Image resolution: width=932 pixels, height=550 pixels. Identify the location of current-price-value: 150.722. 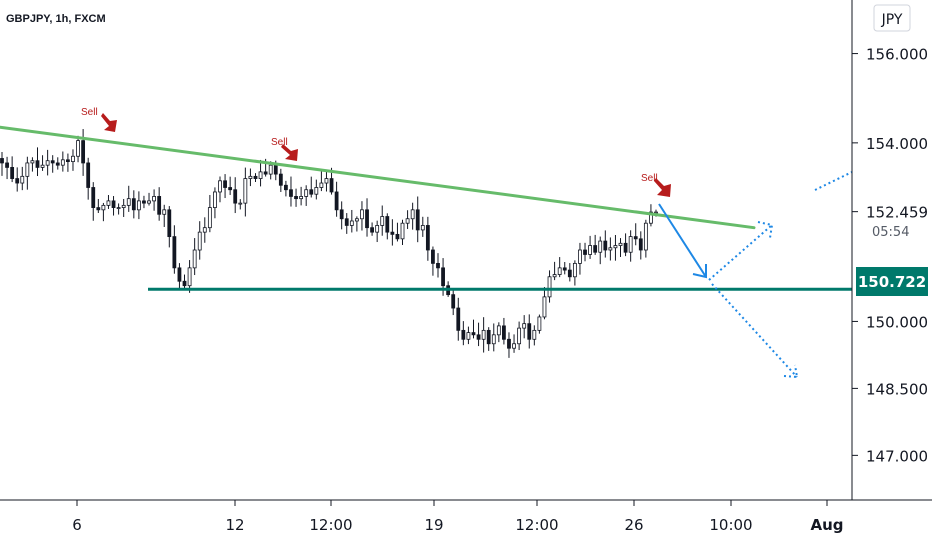
(892, 282).